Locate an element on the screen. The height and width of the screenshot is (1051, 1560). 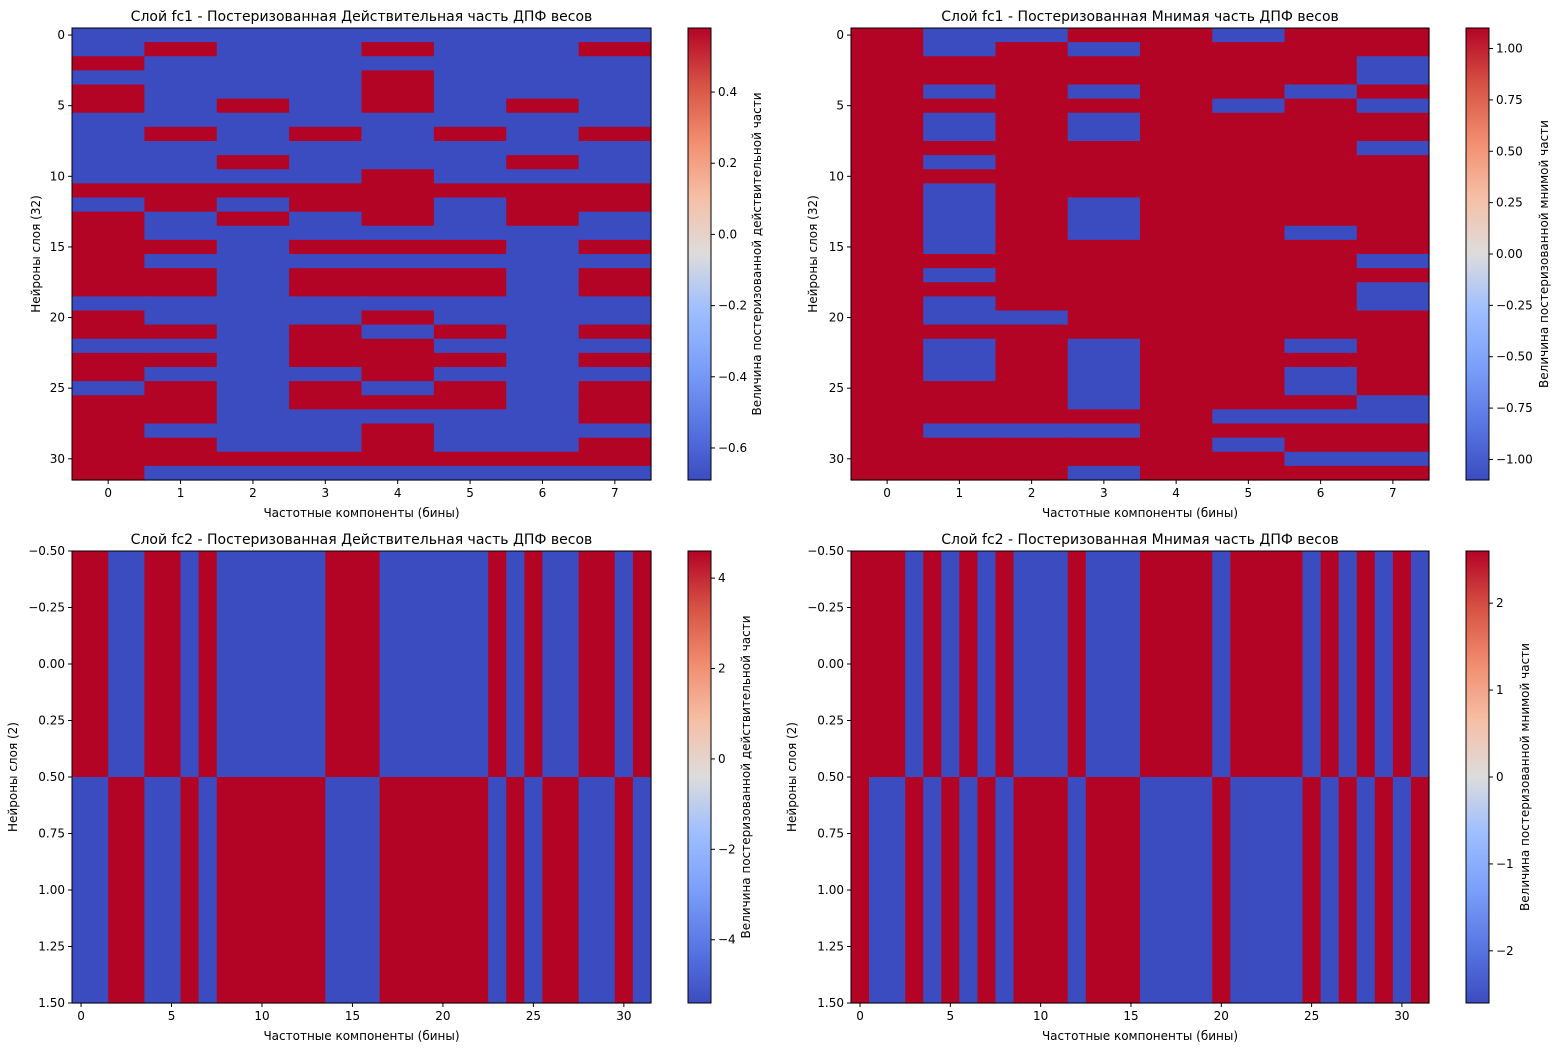
x-tick-label: 10 is located at coordinates (1040, 1016).